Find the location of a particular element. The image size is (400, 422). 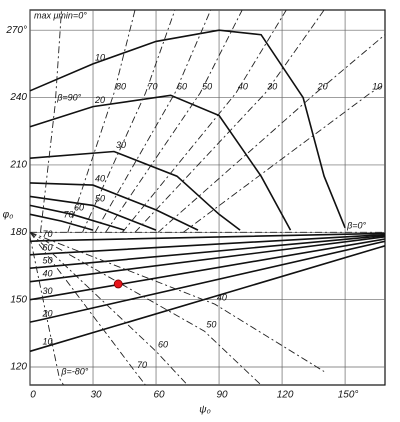

x-tick-label: 90 is located at coordinates (222, 395).